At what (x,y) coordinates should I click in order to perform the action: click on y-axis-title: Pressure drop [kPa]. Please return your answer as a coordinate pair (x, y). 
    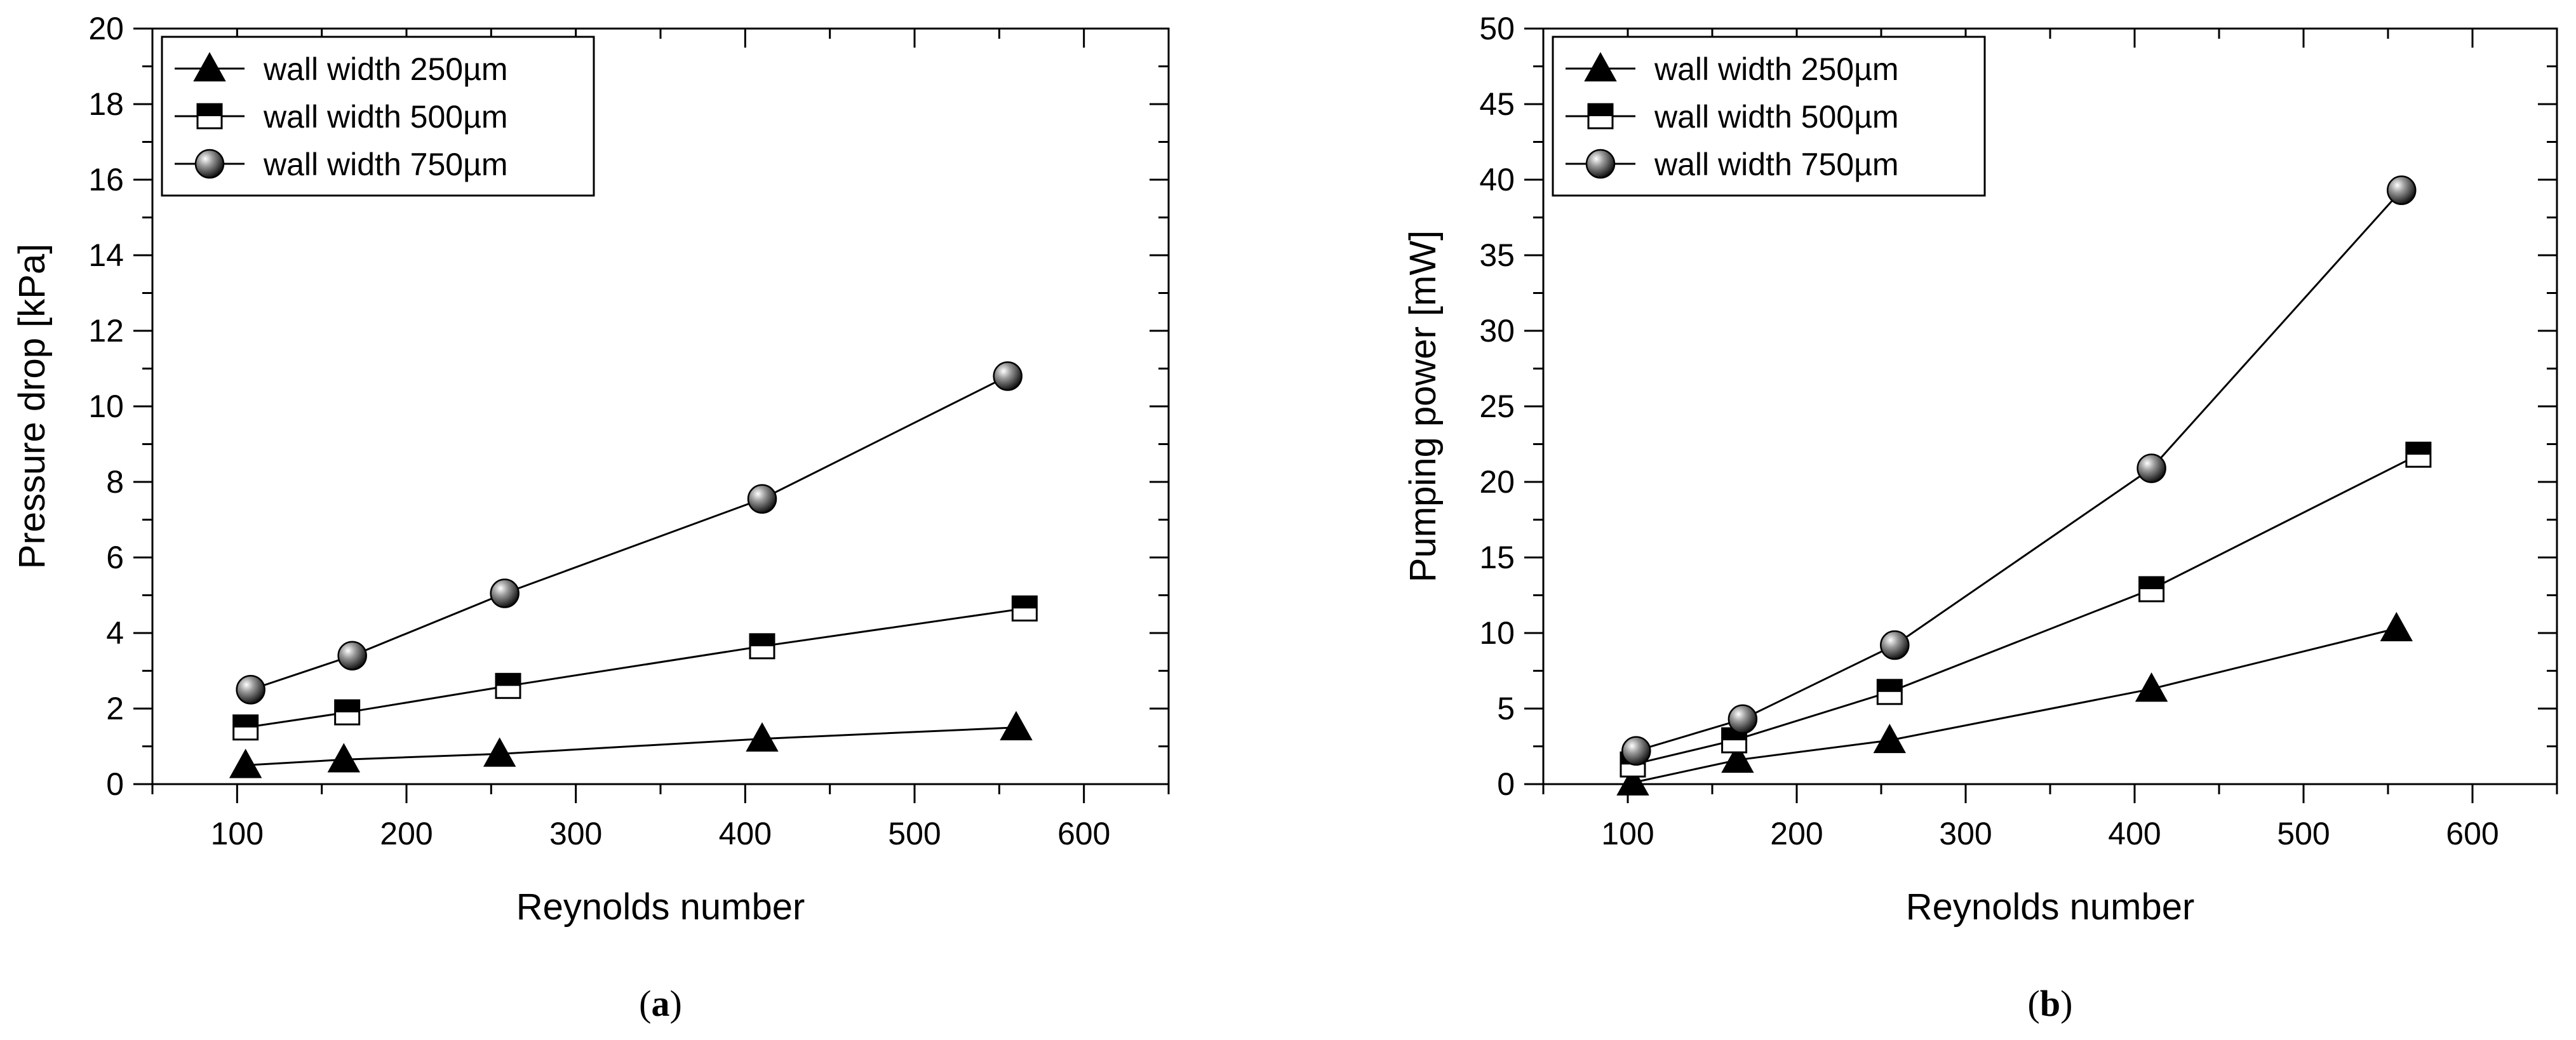
    Looking at the image, I should click on (32, 407).